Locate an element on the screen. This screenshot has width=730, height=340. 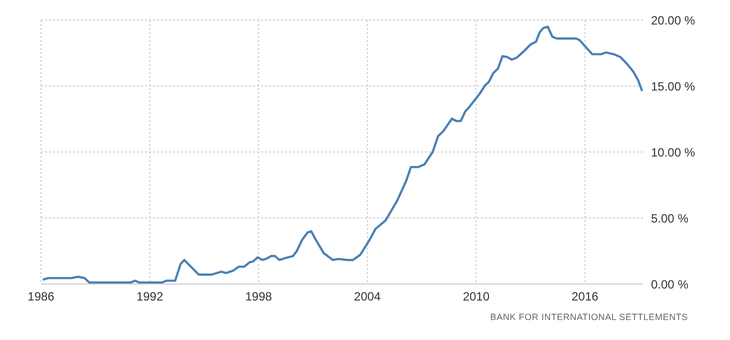
x-tick-label: 1998 is located at coordinates (258, 297).